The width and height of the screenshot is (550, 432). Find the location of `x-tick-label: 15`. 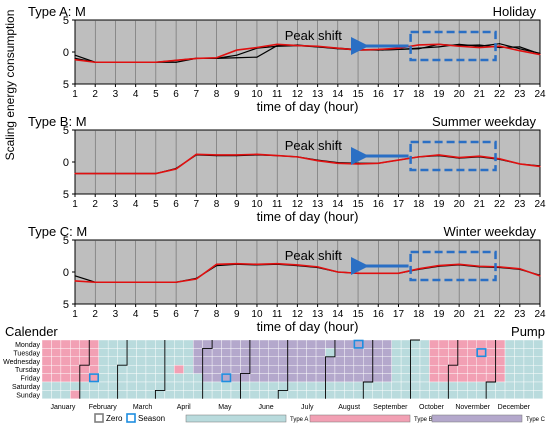

x-tick-label: 15 is located at coordinates (358, 94).